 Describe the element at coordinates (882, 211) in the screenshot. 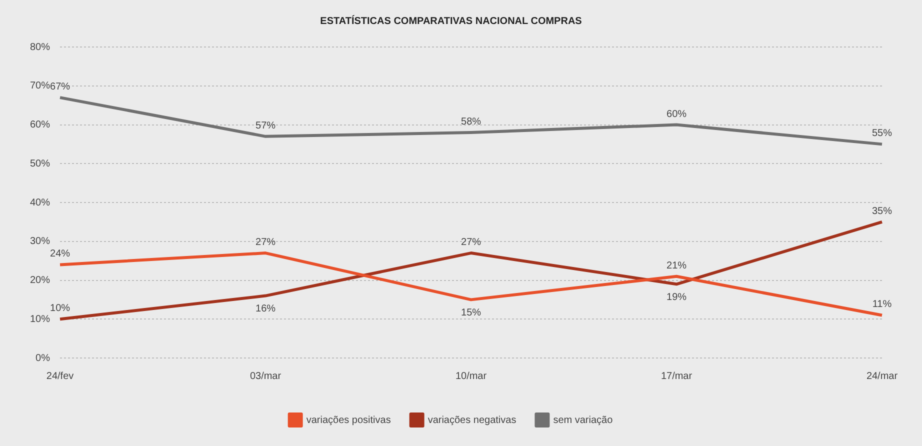

I see `data-label: 35%` at that location.